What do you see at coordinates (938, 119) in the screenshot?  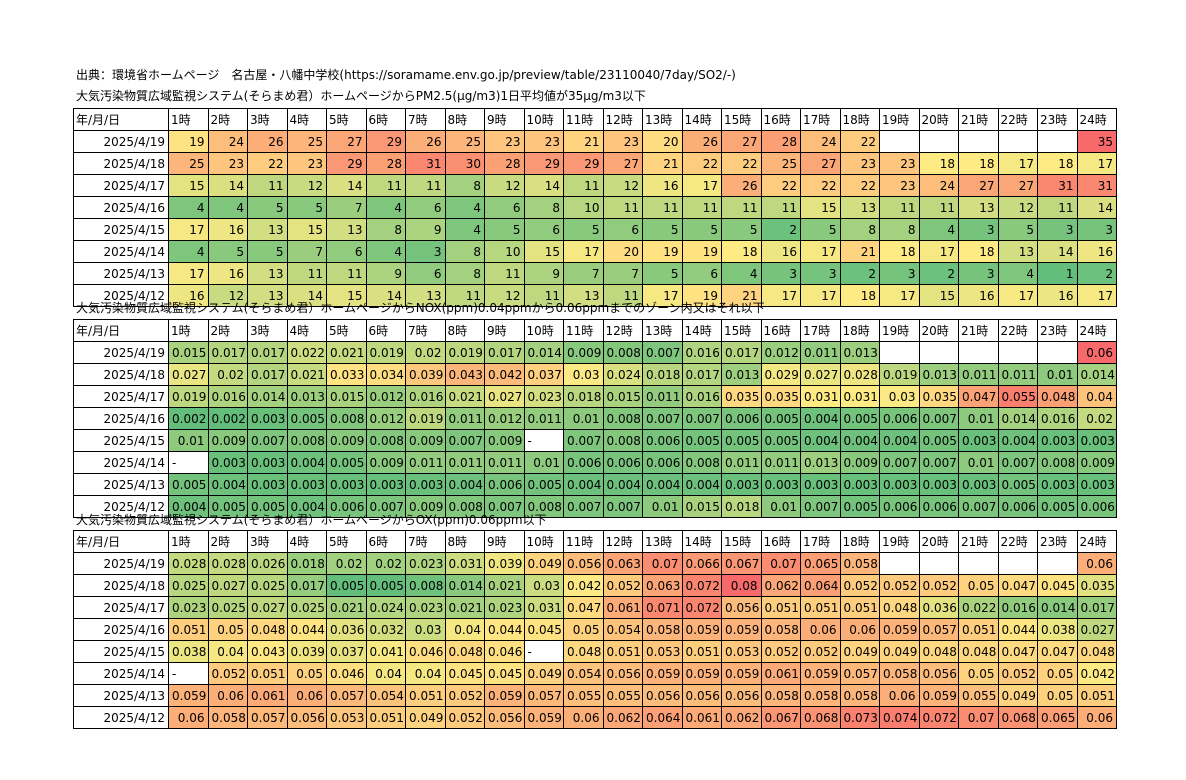 I see `hour-header: 20時` at bounding box center [938, 119].